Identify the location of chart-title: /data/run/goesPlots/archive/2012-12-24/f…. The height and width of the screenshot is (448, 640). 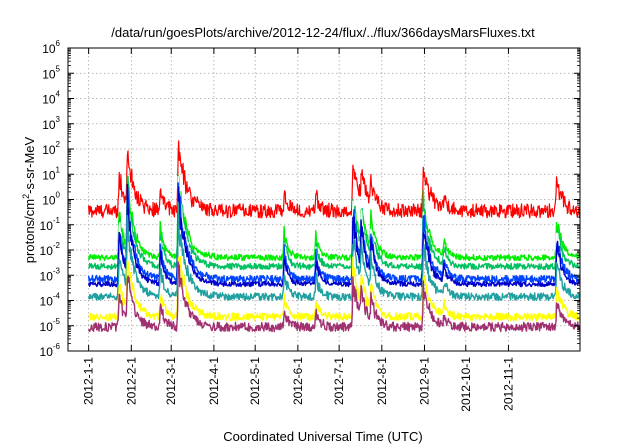
(323, 32).